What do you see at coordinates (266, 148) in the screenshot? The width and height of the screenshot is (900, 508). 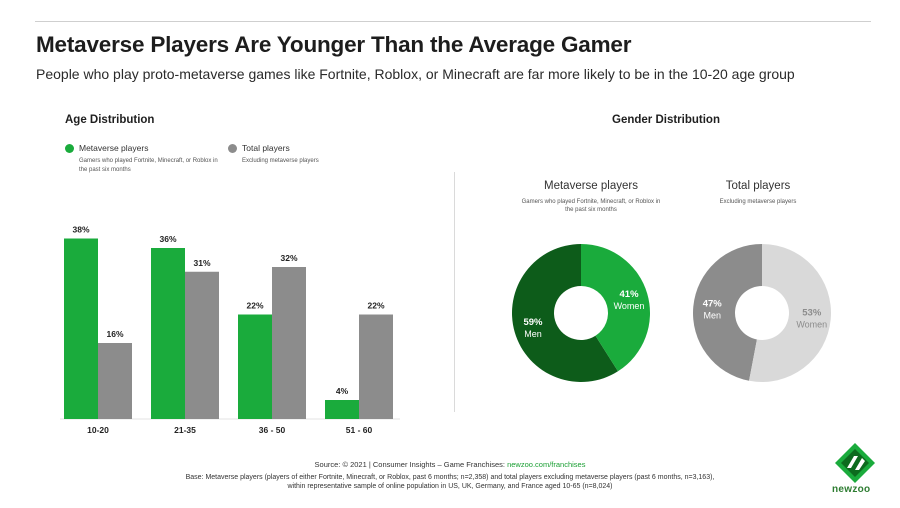 I see `legend-label: Total players` at bounding box center [266, 148].